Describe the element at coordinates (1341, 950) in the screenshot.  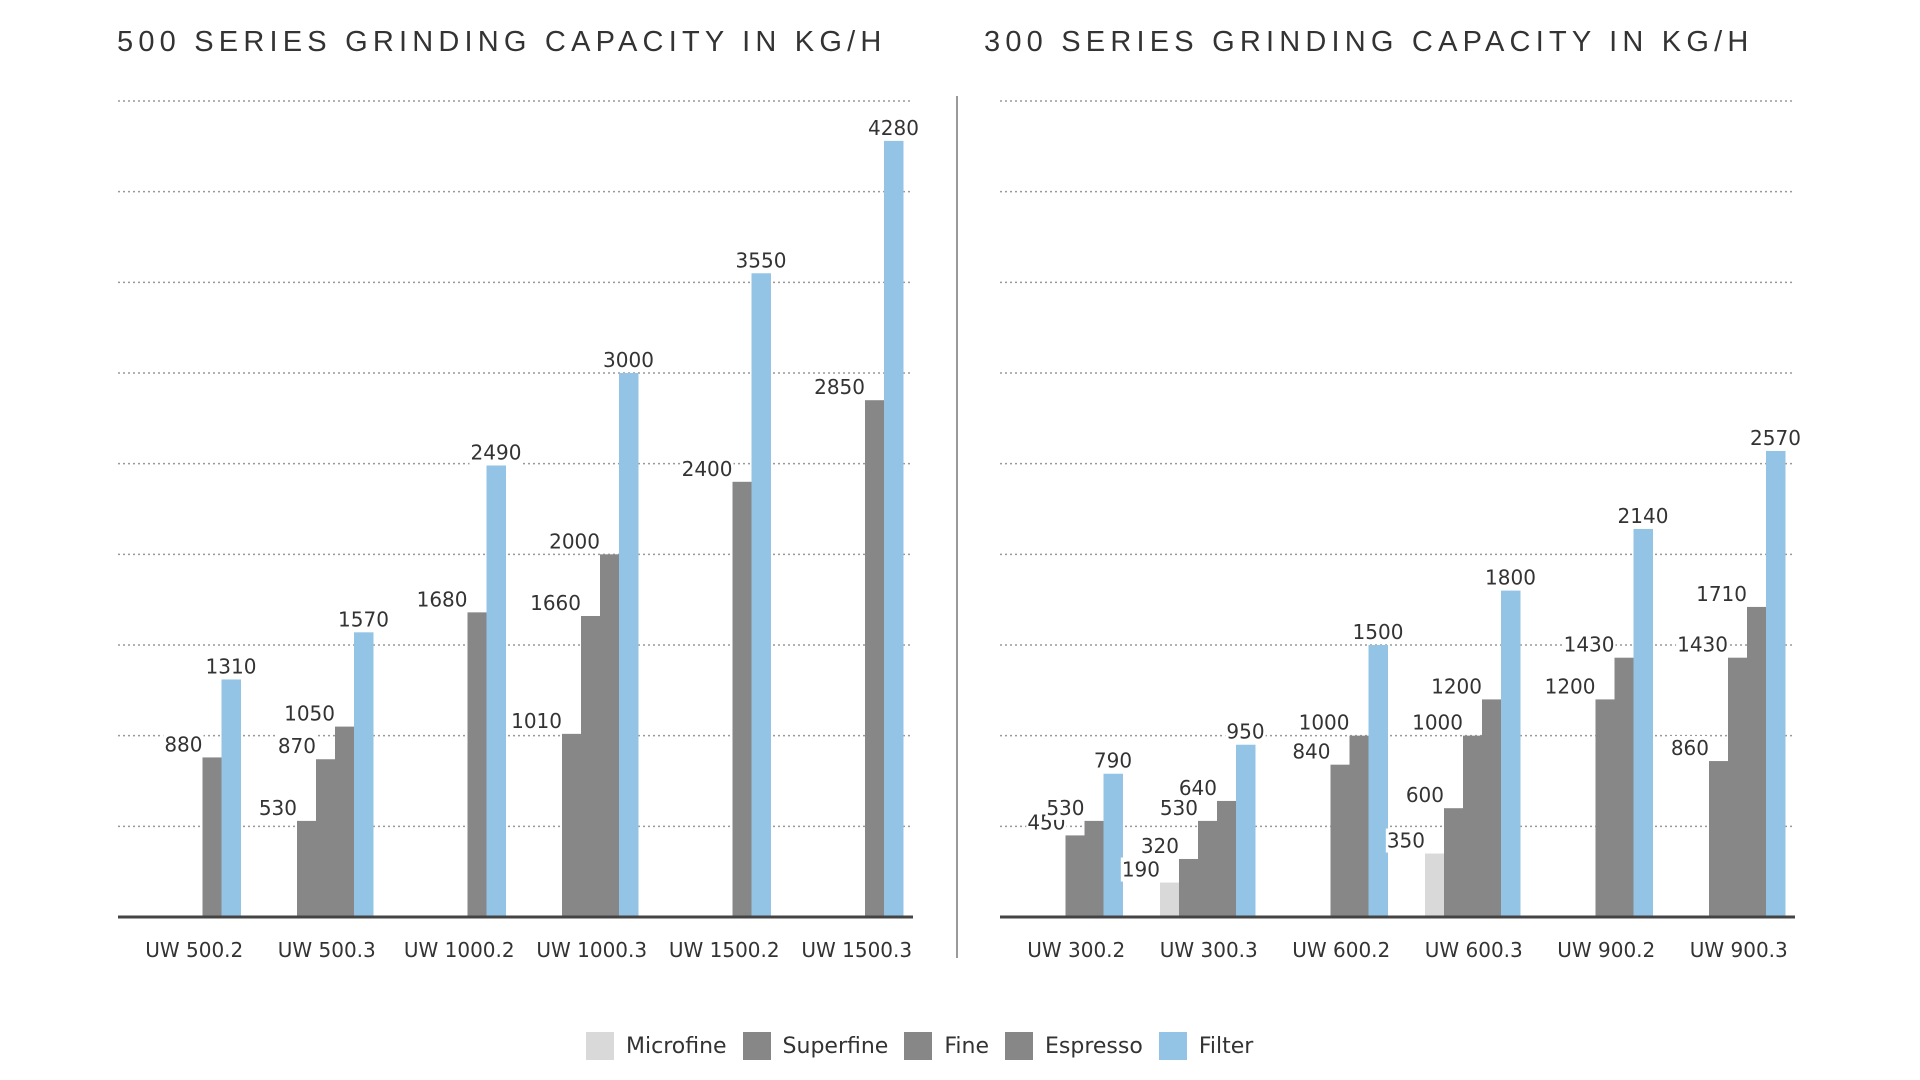
I see `x-tick-label: UW 600.2` at that location.